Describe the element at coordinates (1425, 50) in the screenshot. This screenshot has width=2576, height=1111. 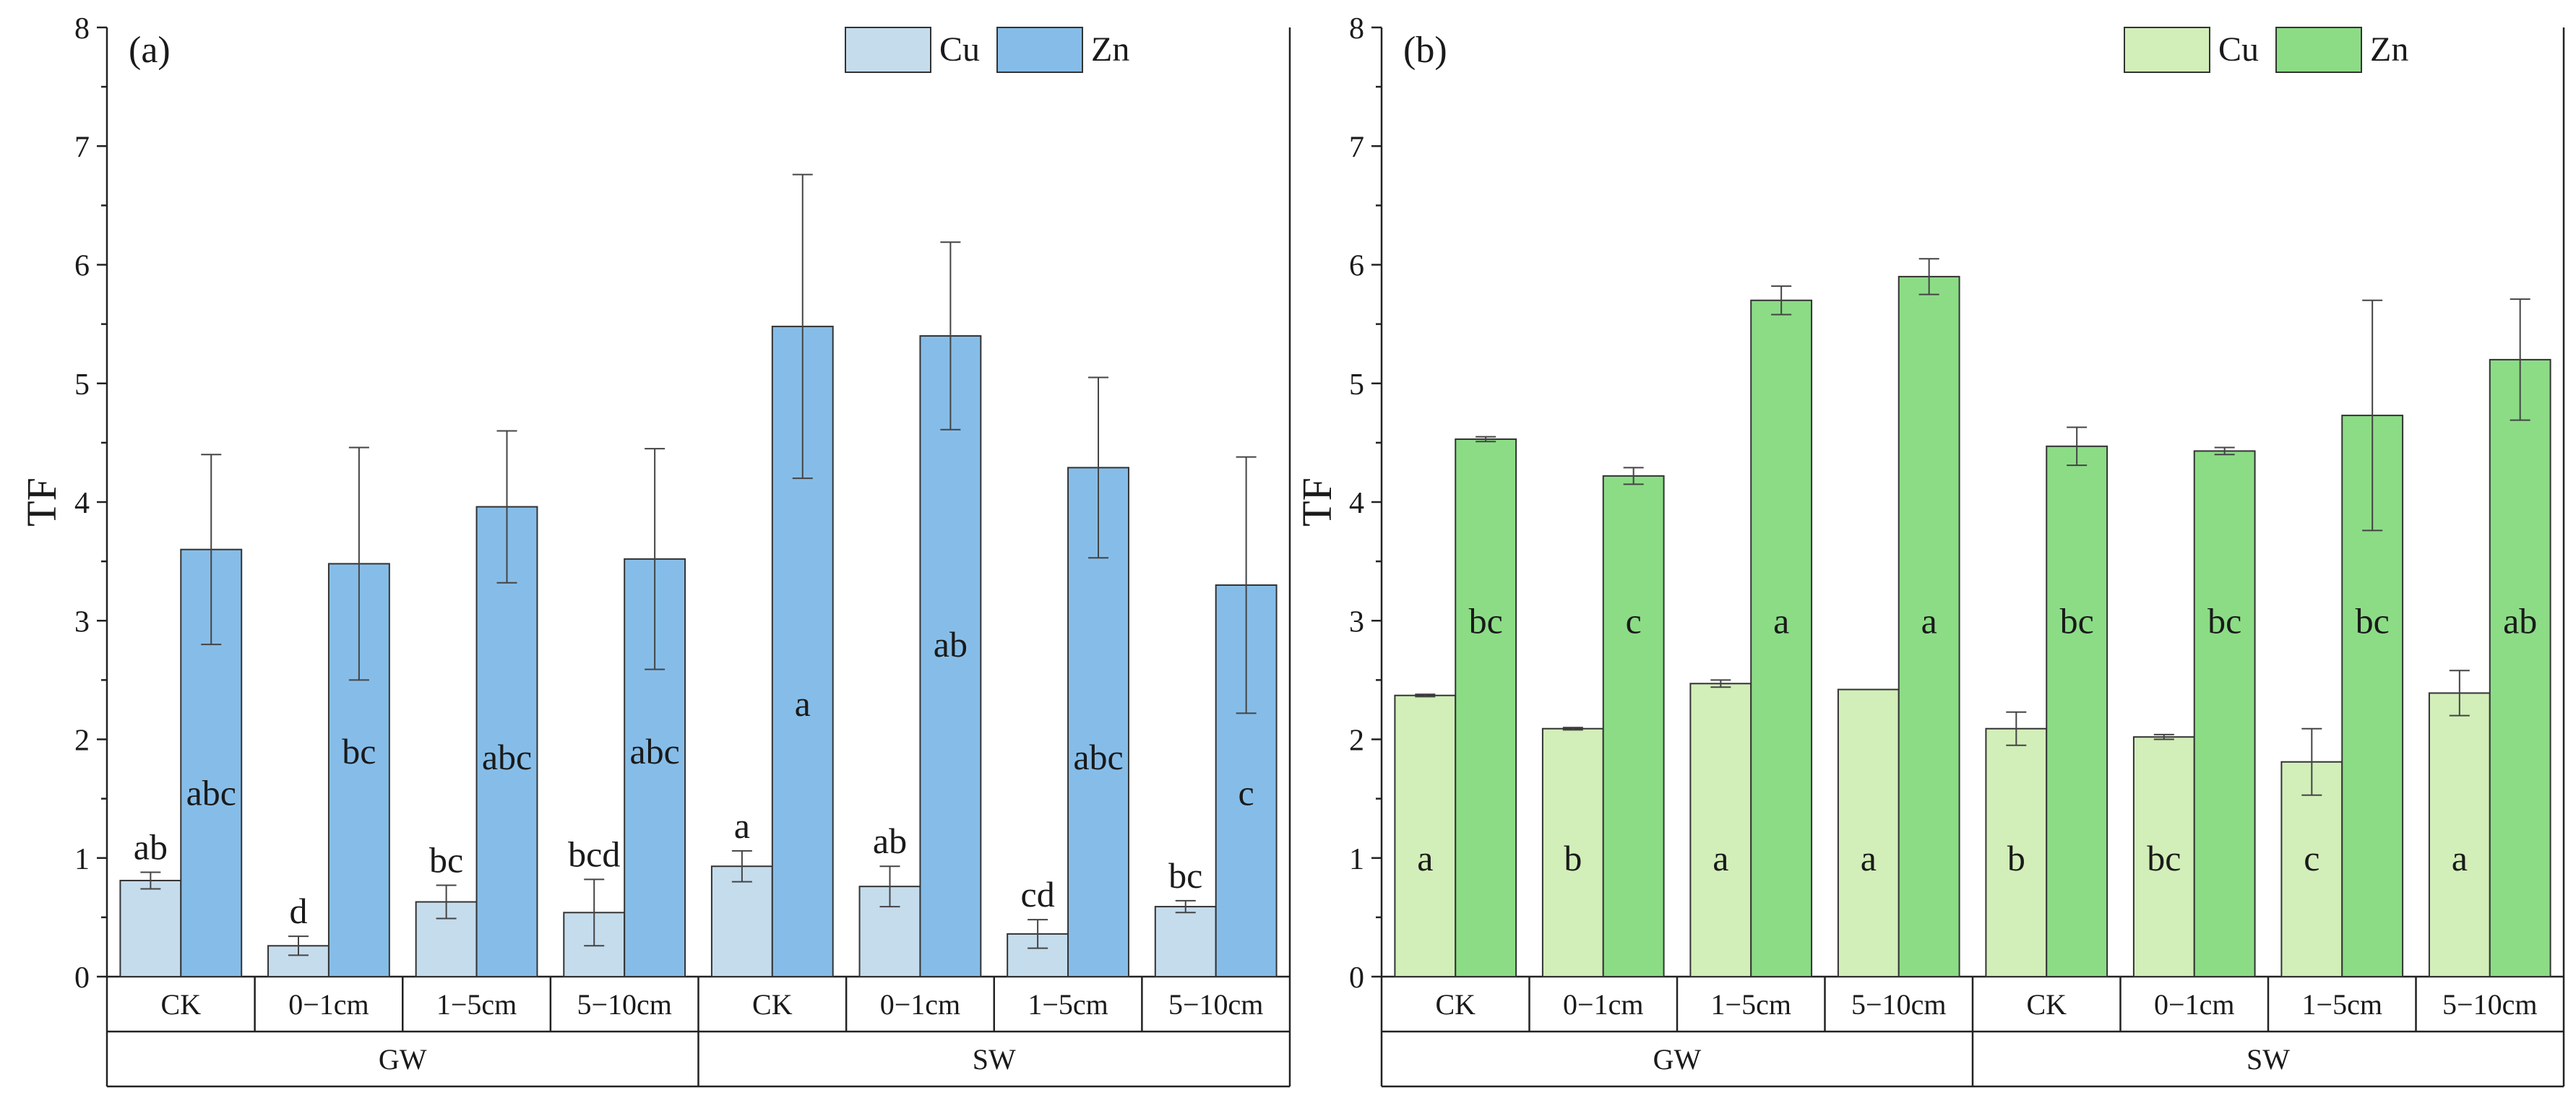
I see `panel-label: (b)` at that location.